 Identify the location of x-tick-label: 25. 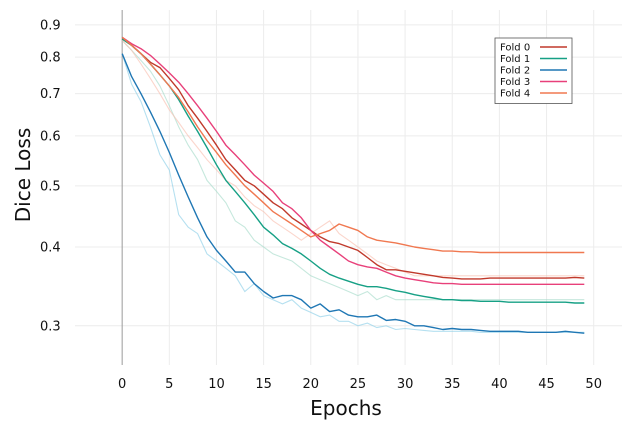
(358, 384).